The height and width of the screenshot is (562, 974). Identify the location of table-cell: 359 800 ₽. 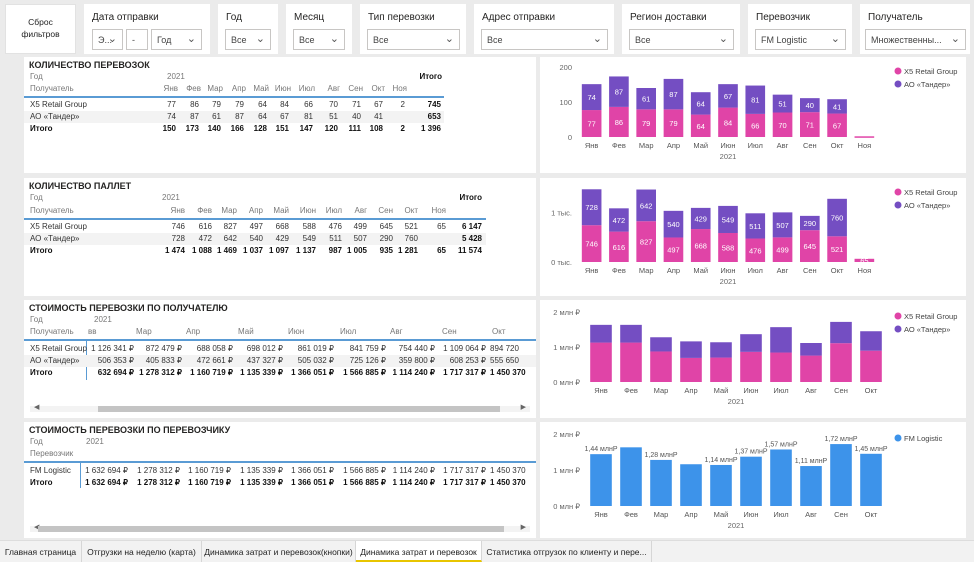
(416, 360).